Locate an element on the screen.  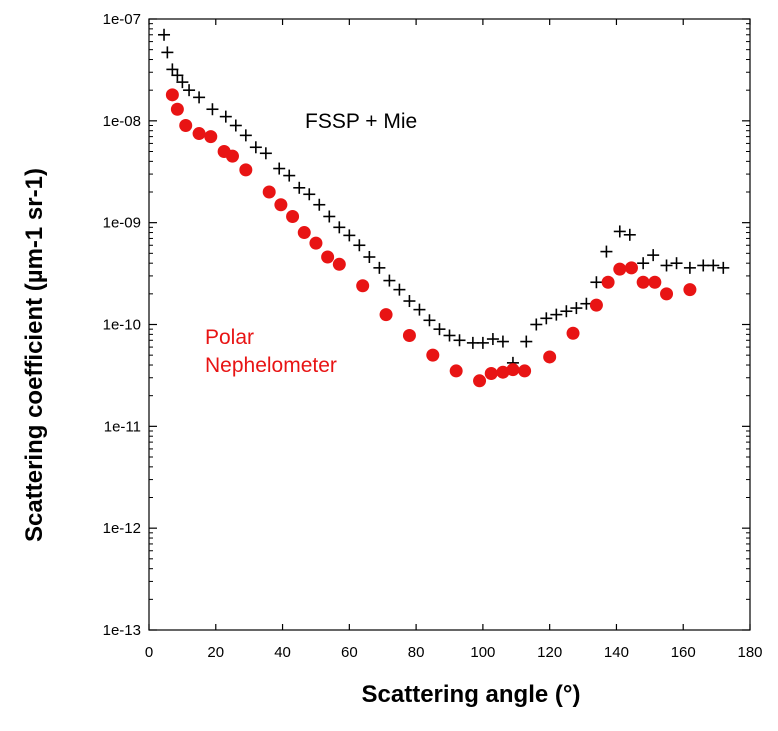
y-tick-label: 1e-13 is located at coordinates (122, 630).